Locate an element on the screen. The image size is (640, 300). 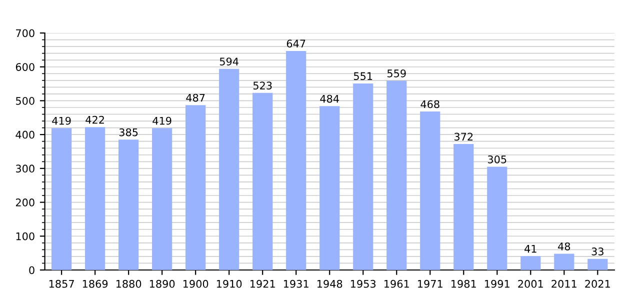
x-tick-label: 1900 is located at coordinates (195, 284).